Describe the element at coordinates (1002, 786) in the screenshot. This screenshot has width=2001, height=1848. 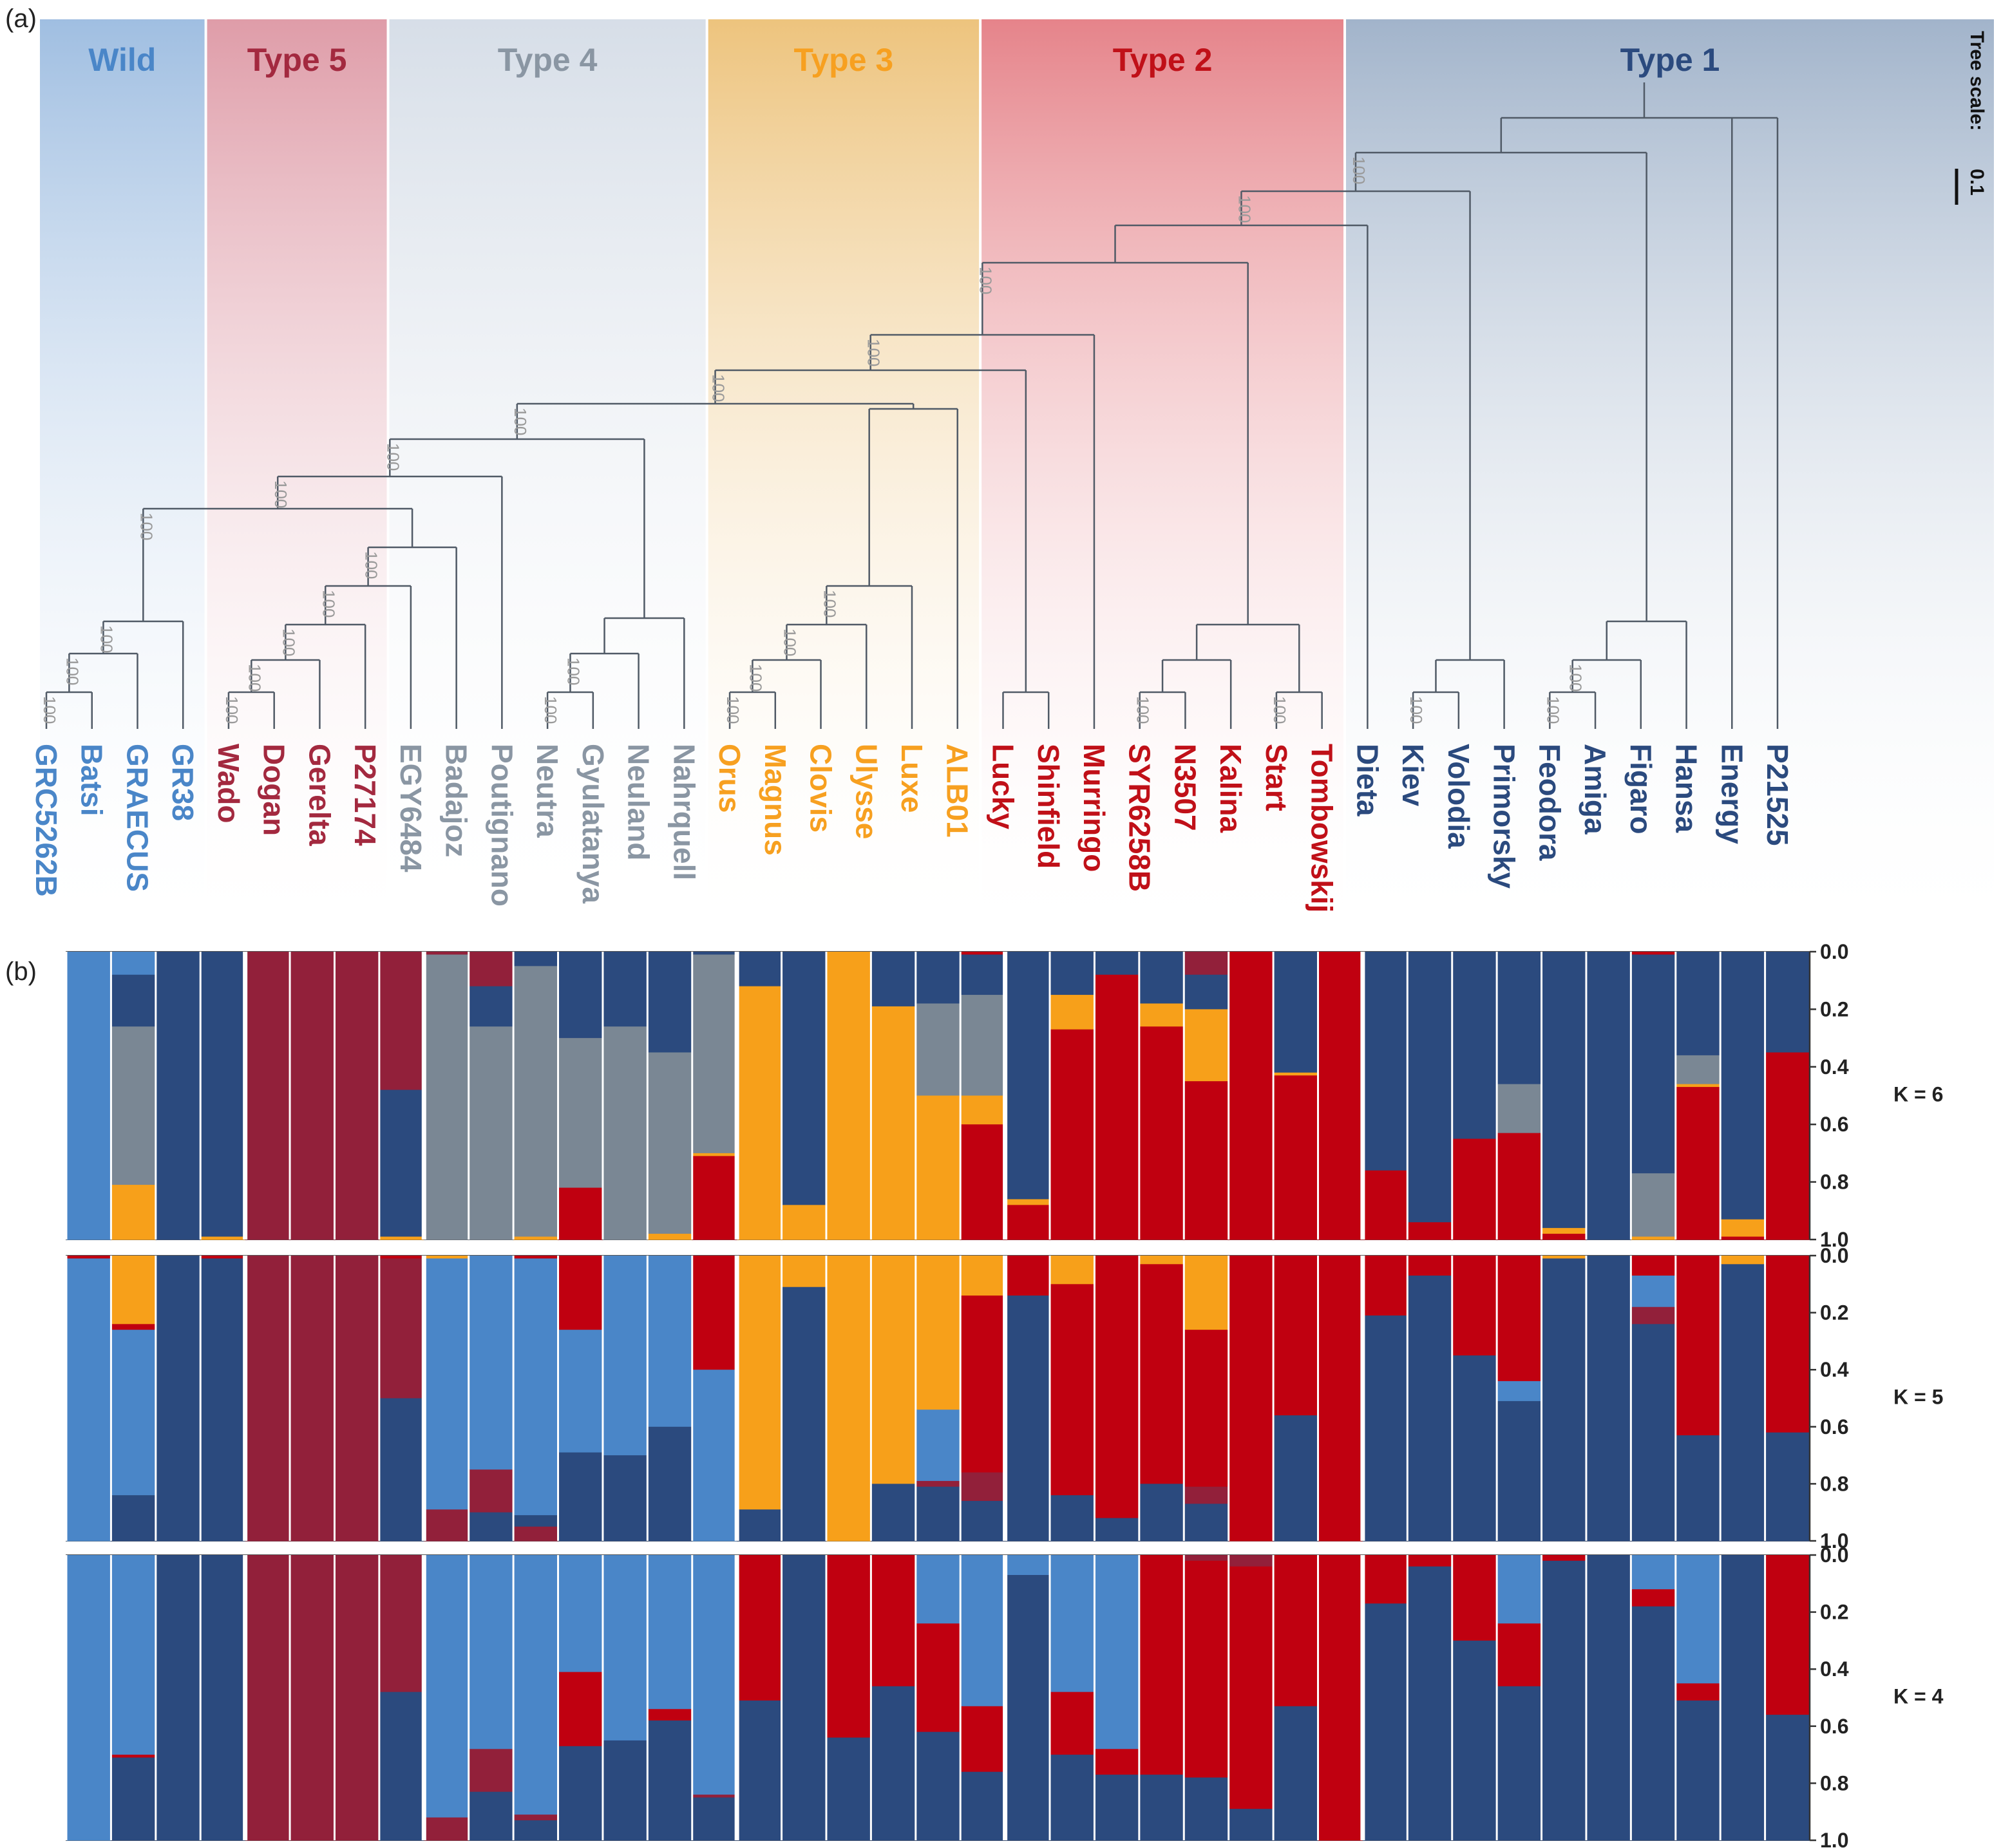
I see `taxon-label: Lucky` at that location.